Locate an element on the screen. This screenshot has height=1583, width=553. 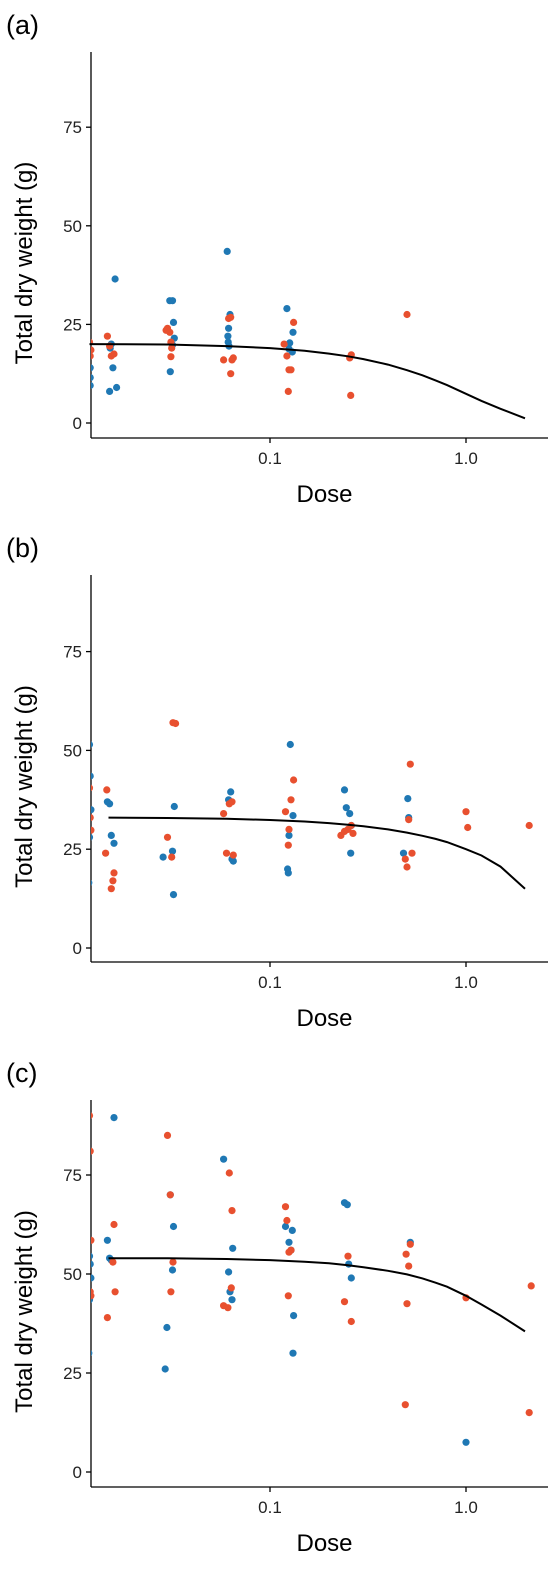
x-axis-title: Dose is located at coordinates (324, 1018).